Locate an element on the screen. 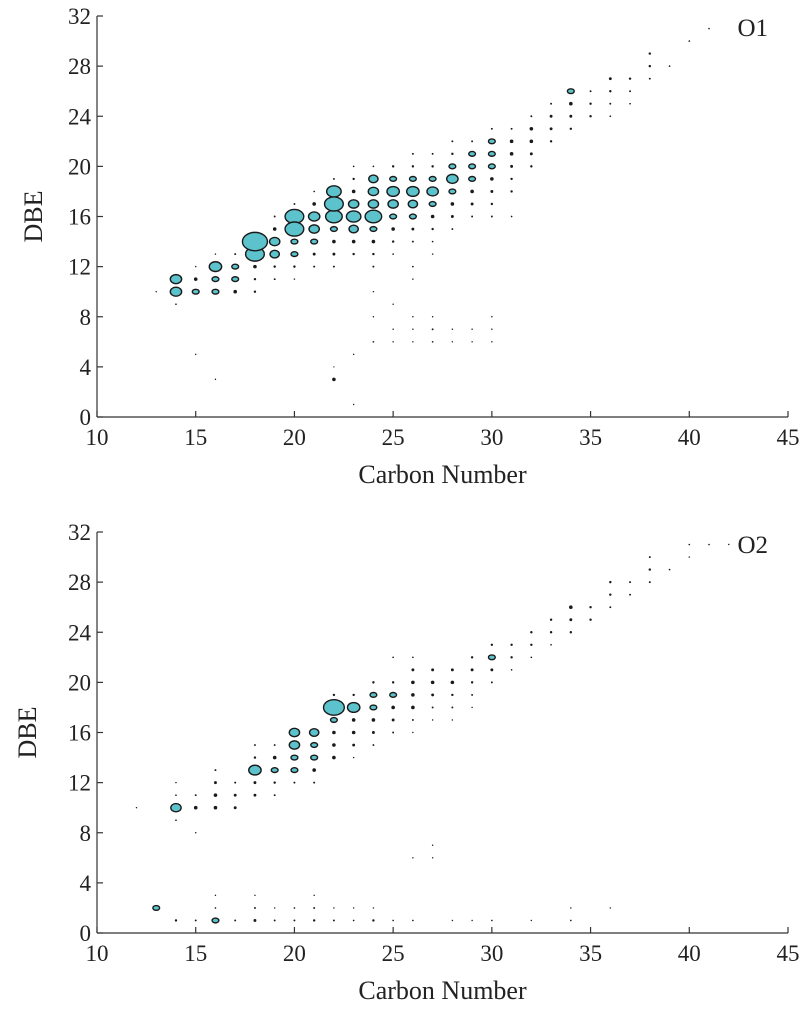 This screenshot has width=811, height=1010. x-tick-label-o2: 35 is located at coordinates (590, 953).